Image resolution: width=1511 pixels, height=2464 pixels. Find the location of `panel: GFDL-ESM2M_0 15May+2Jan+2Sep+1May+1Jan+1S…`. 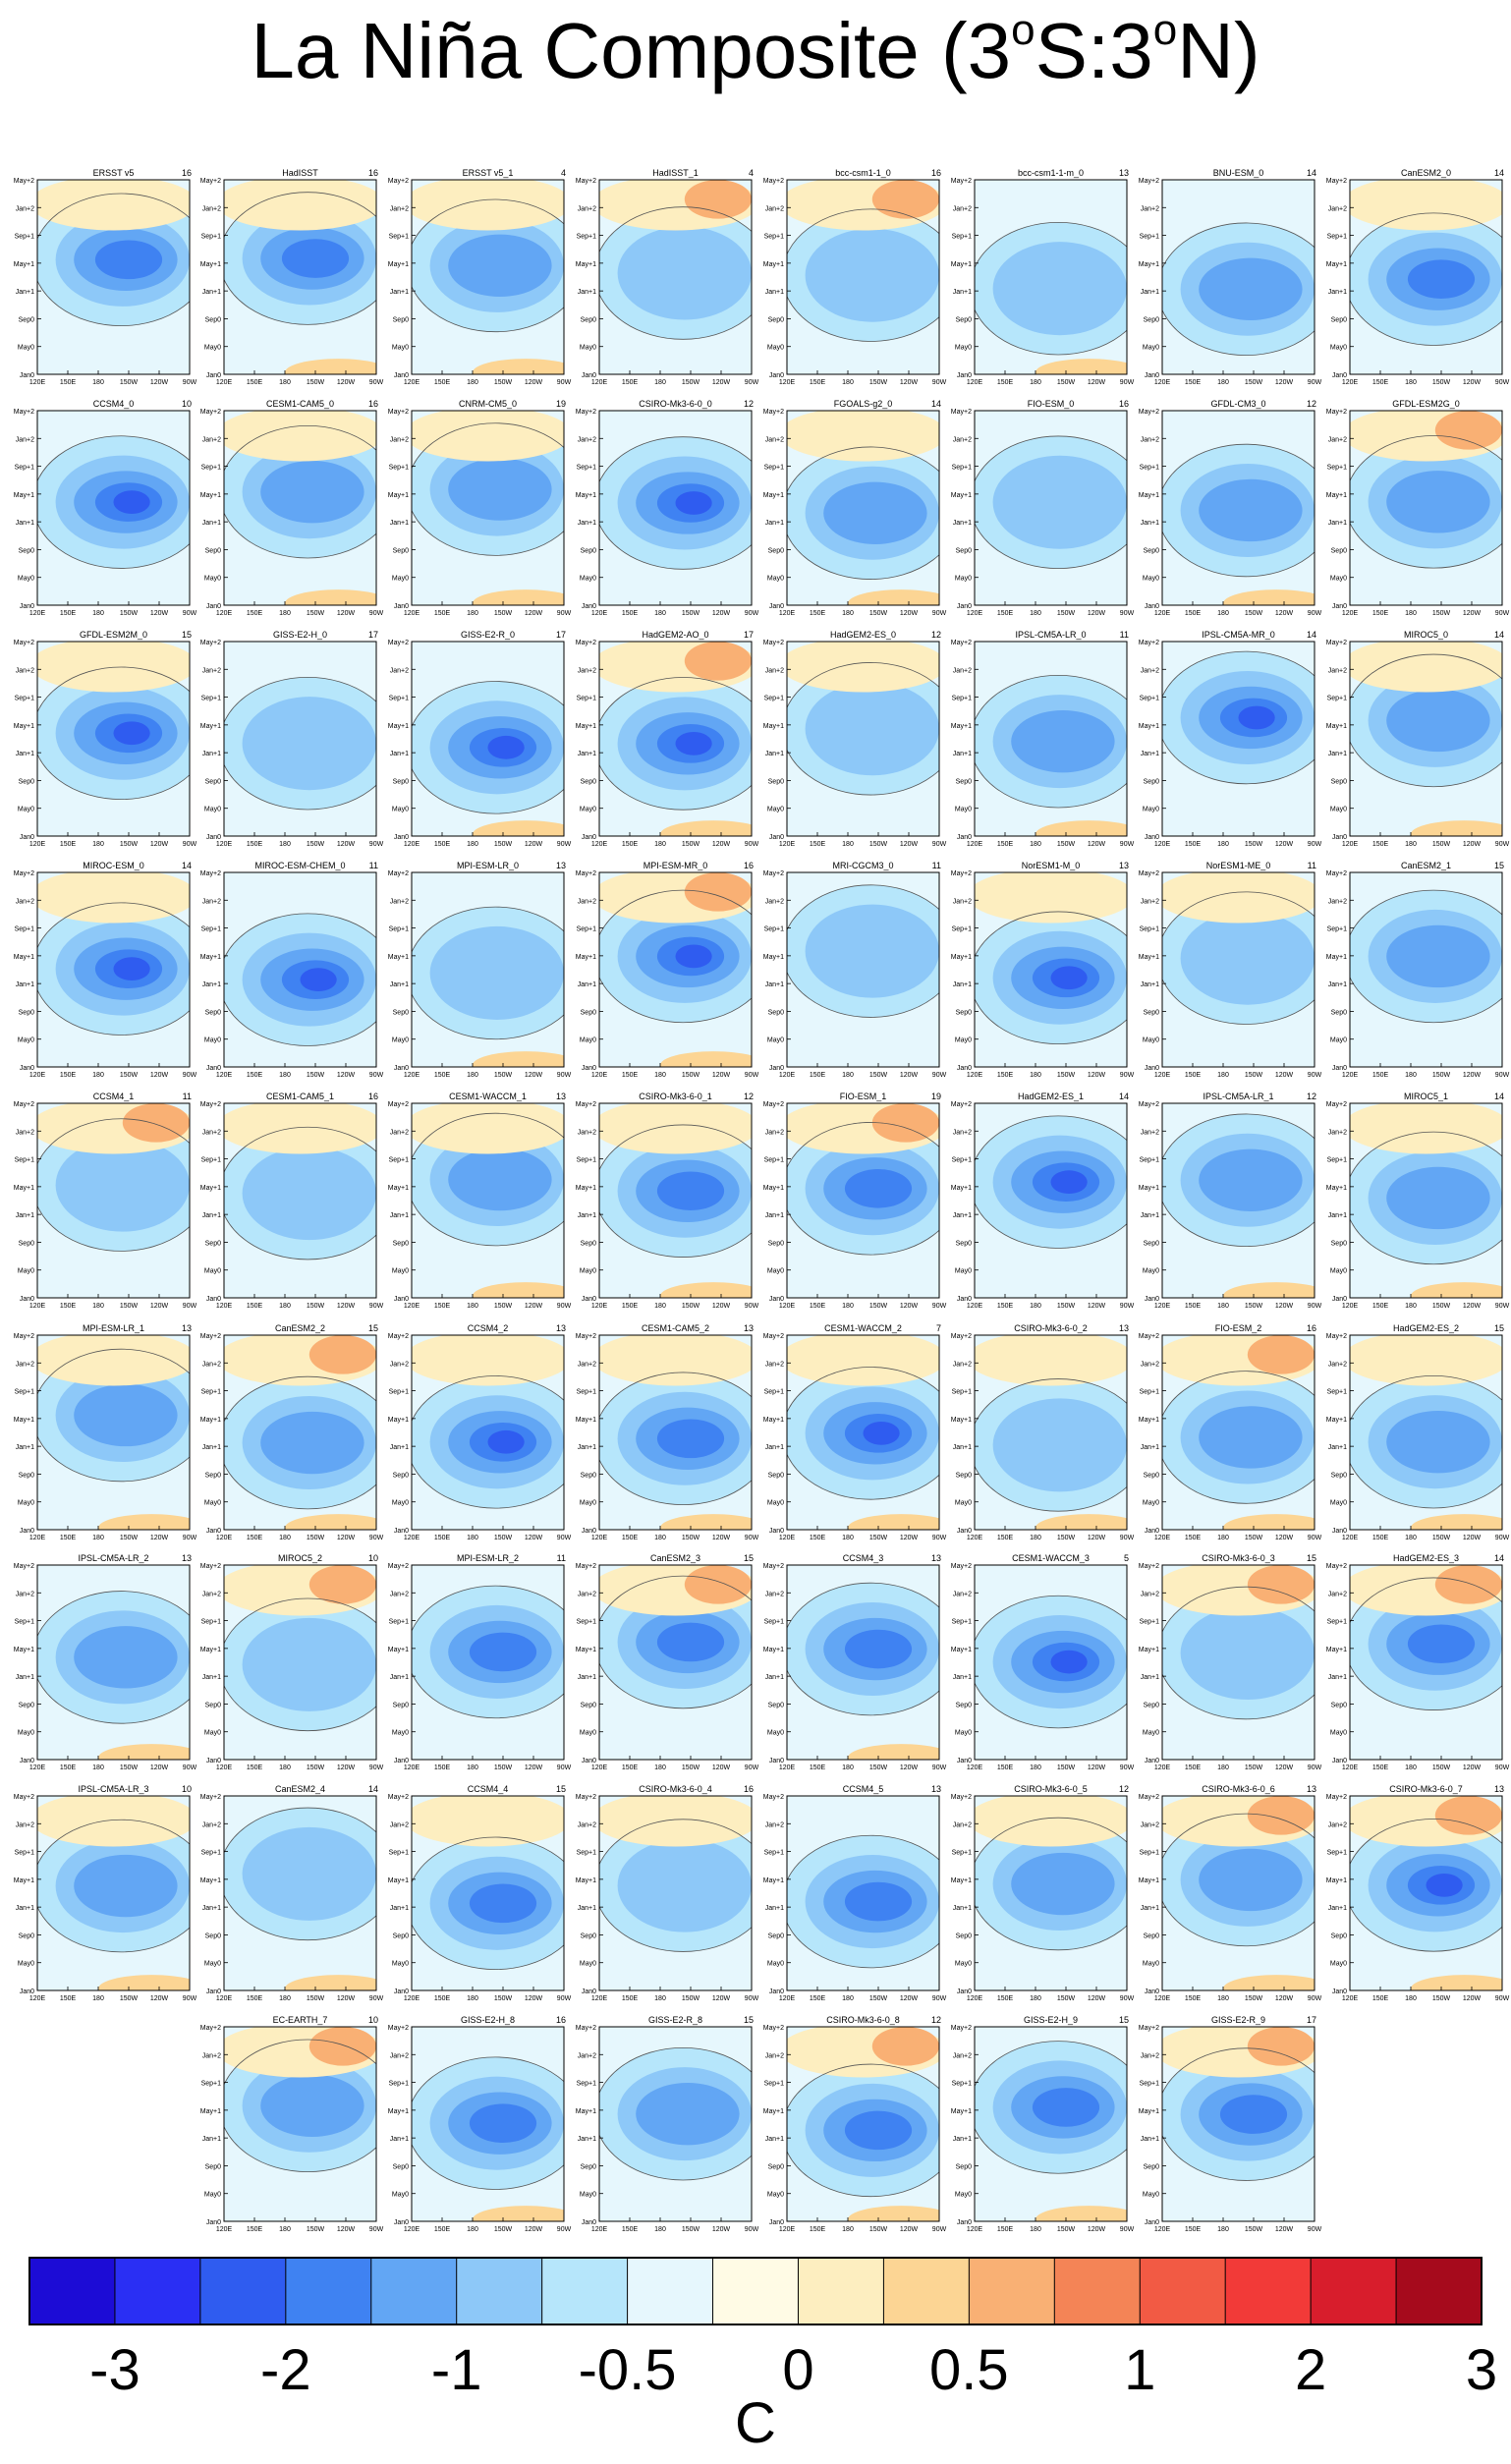

panel: GFDL-ESM2M_0 15May+2Jan+2Sep+1May+1Jan+1S… is located at coordinates (105, 739).